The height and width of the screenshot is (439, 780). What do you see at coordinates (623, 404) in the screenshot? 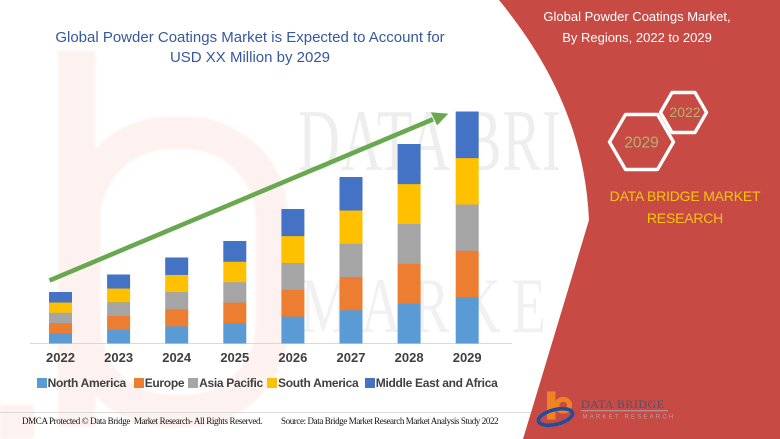
I see `svg-text: DATA BRIDGE` at bounding box center [623, 404].